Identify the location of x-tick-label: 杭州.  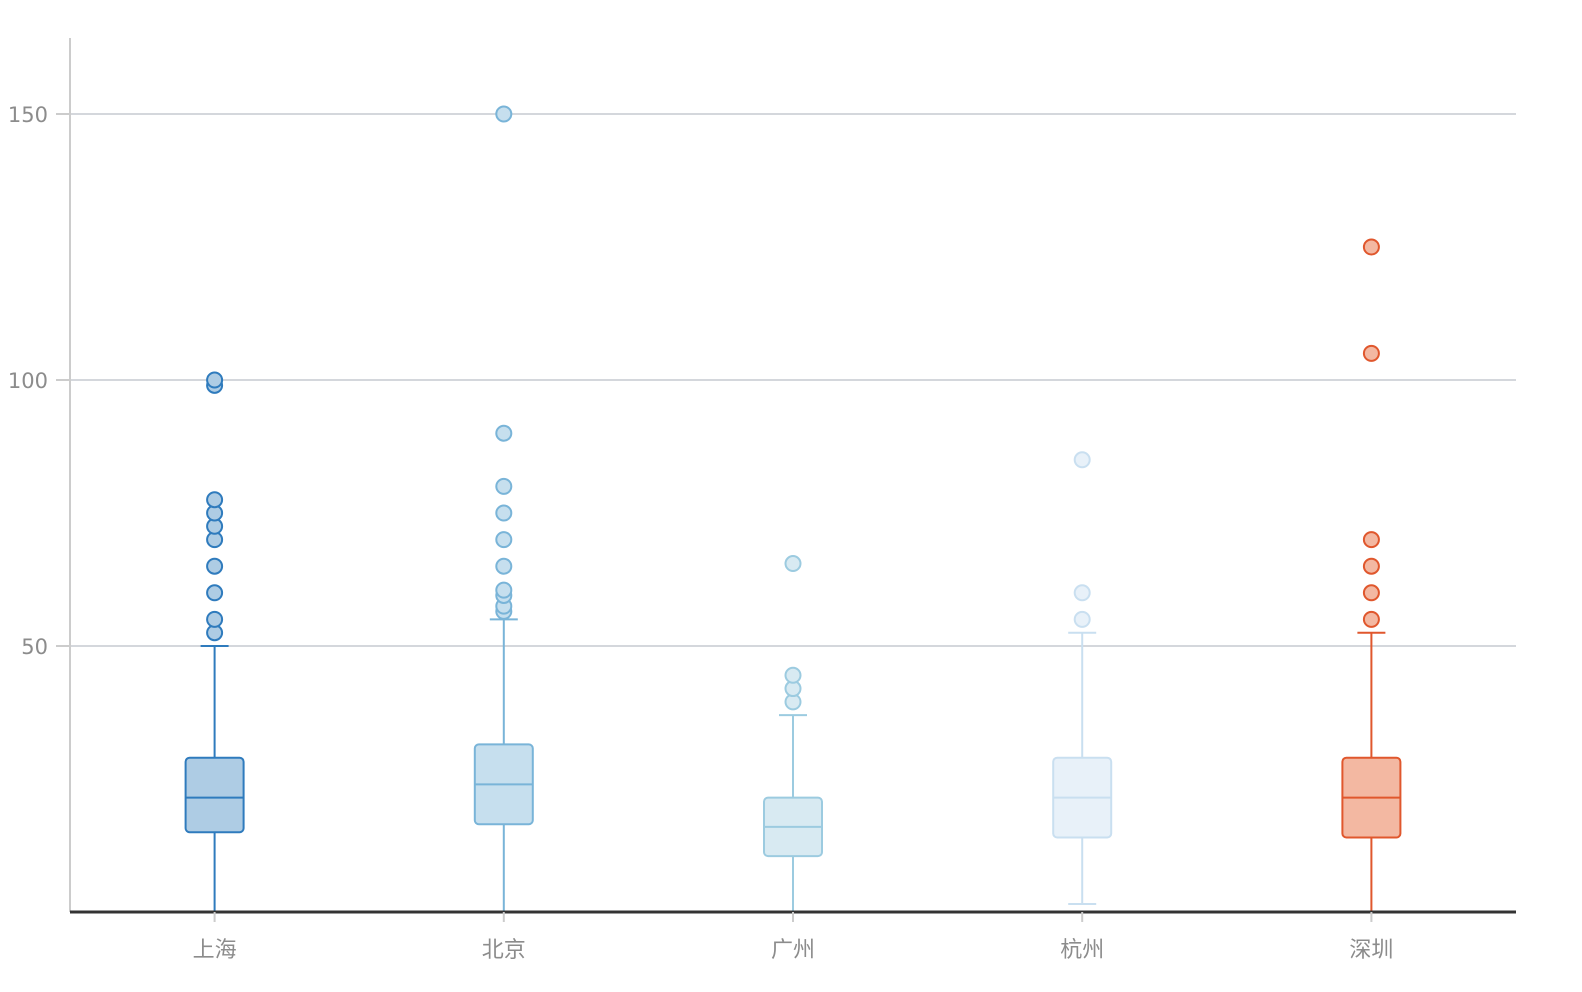
(1082, 950).